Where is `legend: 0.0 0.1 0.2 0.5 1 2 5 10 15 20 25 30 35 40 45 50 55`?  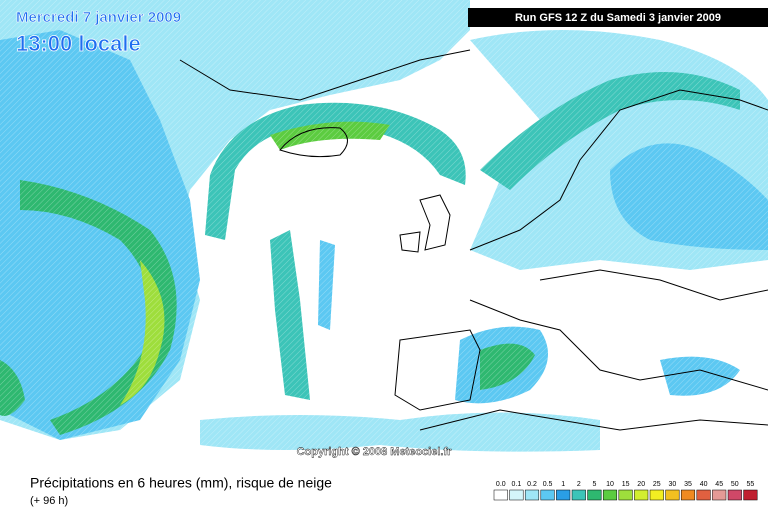 legend: 0.0 0.1 0.2 0.5 1 2 5 10 15 20 25 30 35 40 45 50 55 is located at coordinates (625, 491).